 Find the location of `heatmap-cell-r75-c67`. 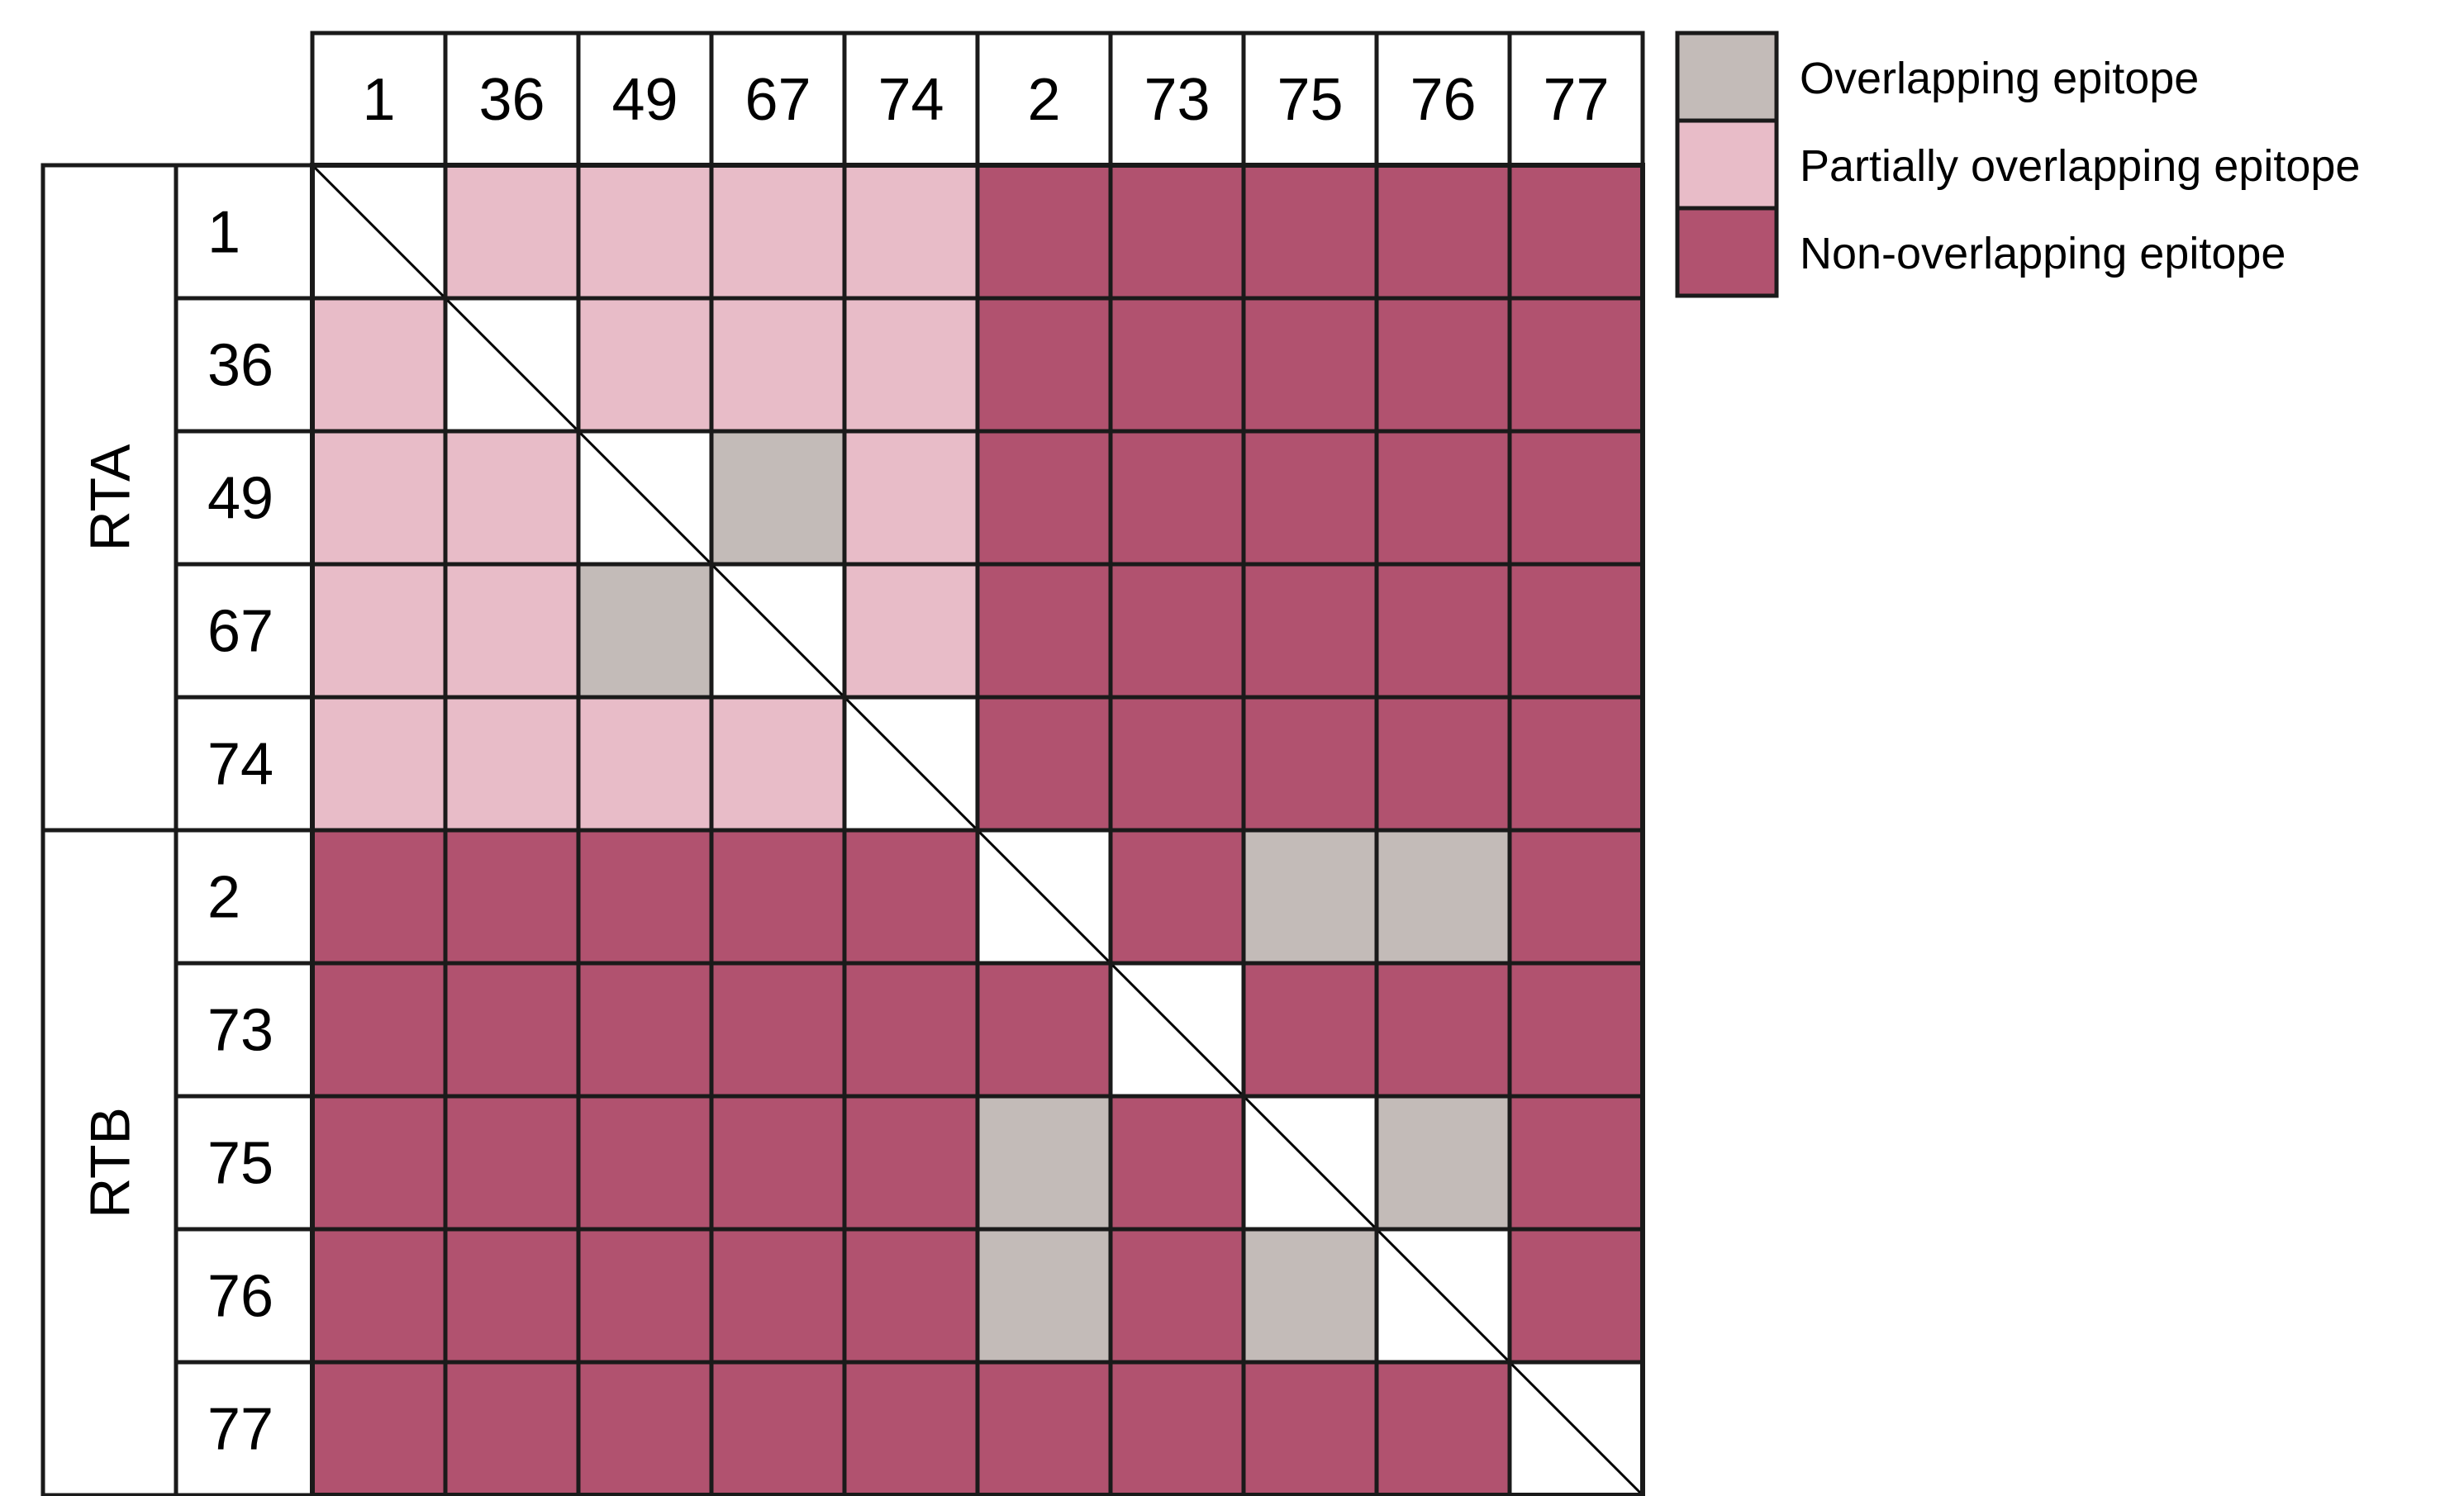

heatmap-cell-r75-c67 is located at coordinates (777, 1162).